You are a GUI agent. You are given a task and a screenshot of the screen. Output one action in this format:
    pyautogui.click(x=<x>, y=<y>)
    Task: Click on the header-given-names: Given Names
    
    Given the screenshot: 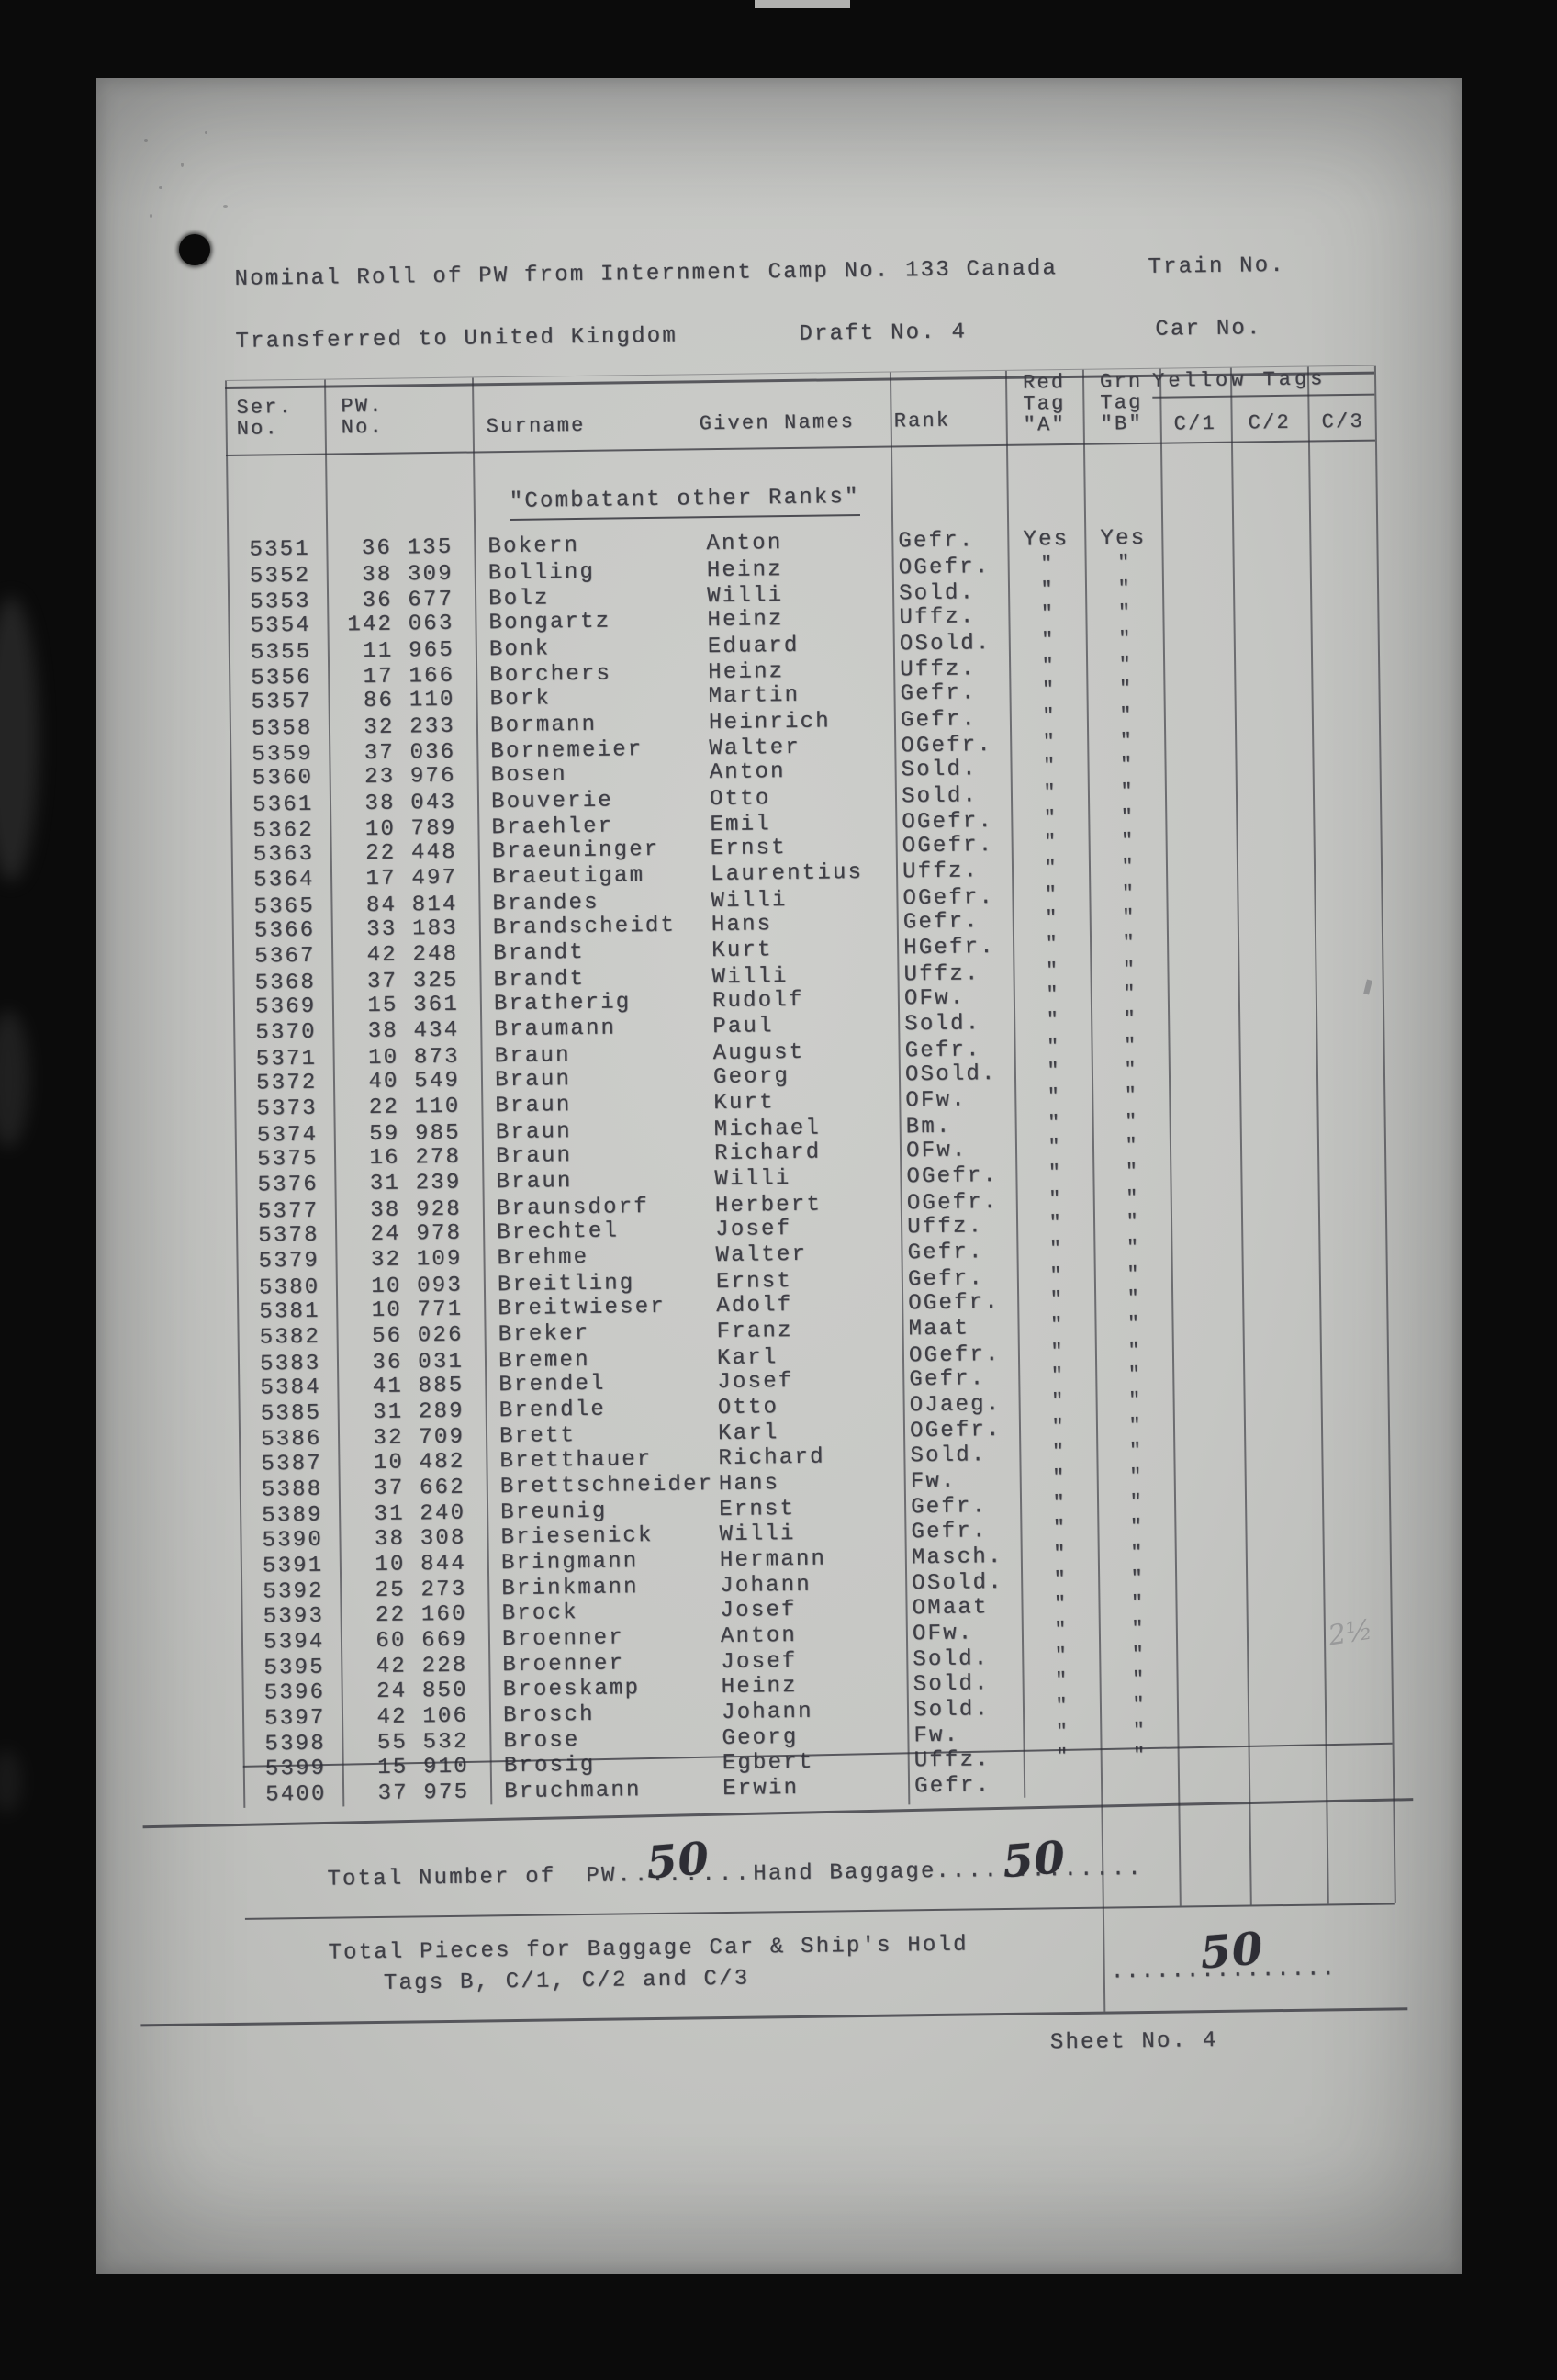 What is the action you would take?
    pyautogui.click(x=777, y=423)
    